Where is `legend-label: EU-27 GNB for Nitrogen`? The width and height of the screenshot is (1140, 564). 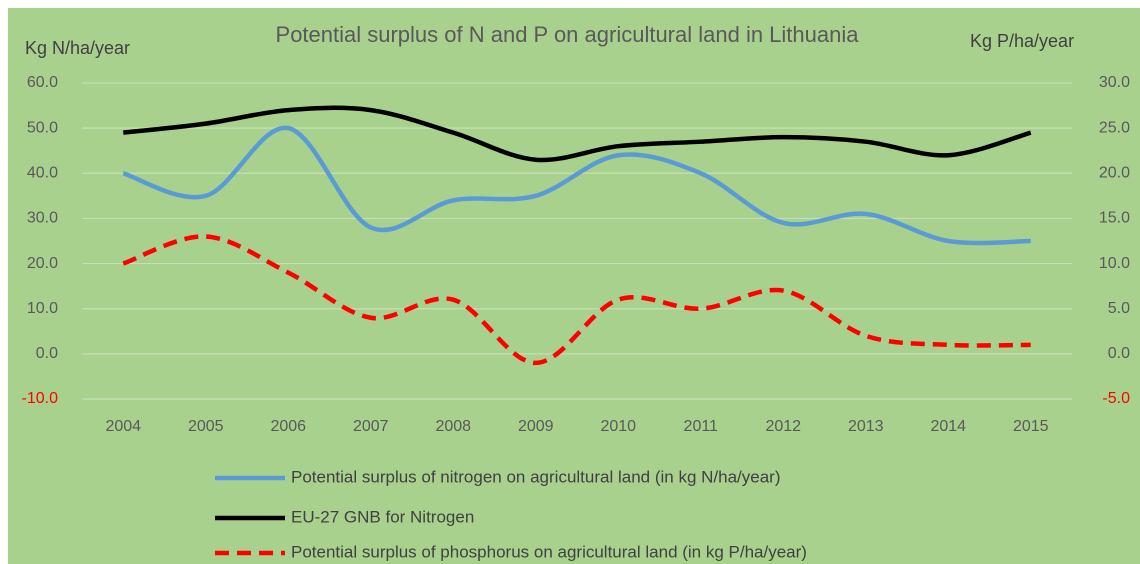
legend-label: EU-27 GNB for Nitrogen is located at coordinates (382, 516).